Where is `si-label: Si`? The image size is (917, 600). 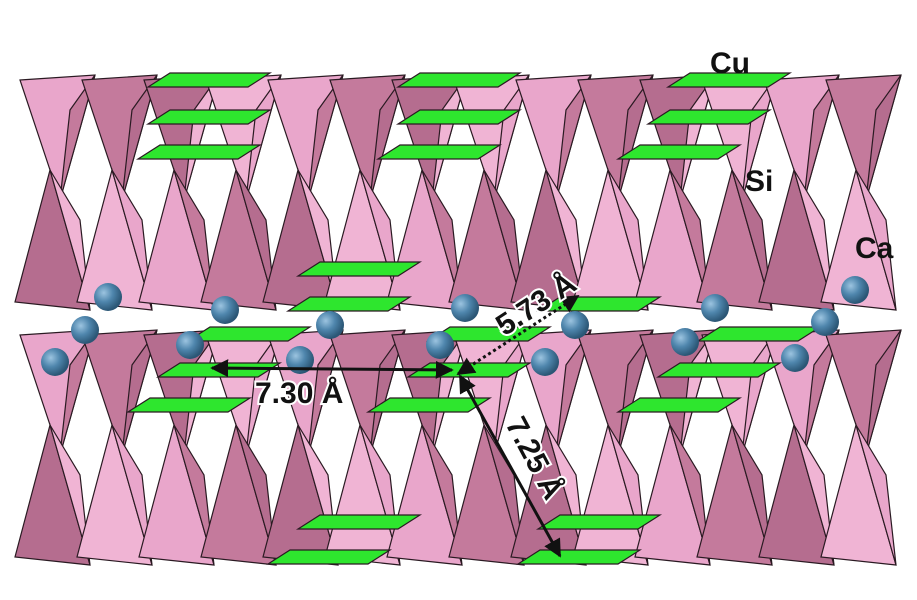
si-label: Si is located at coordinates (759, 181).